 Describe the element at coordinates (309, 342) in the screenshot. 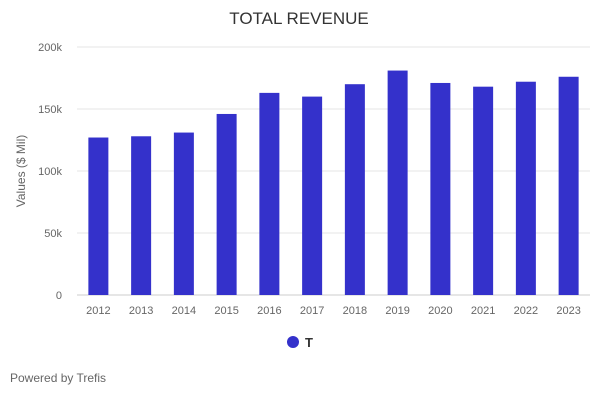

I see `legend-label: T` at that location.